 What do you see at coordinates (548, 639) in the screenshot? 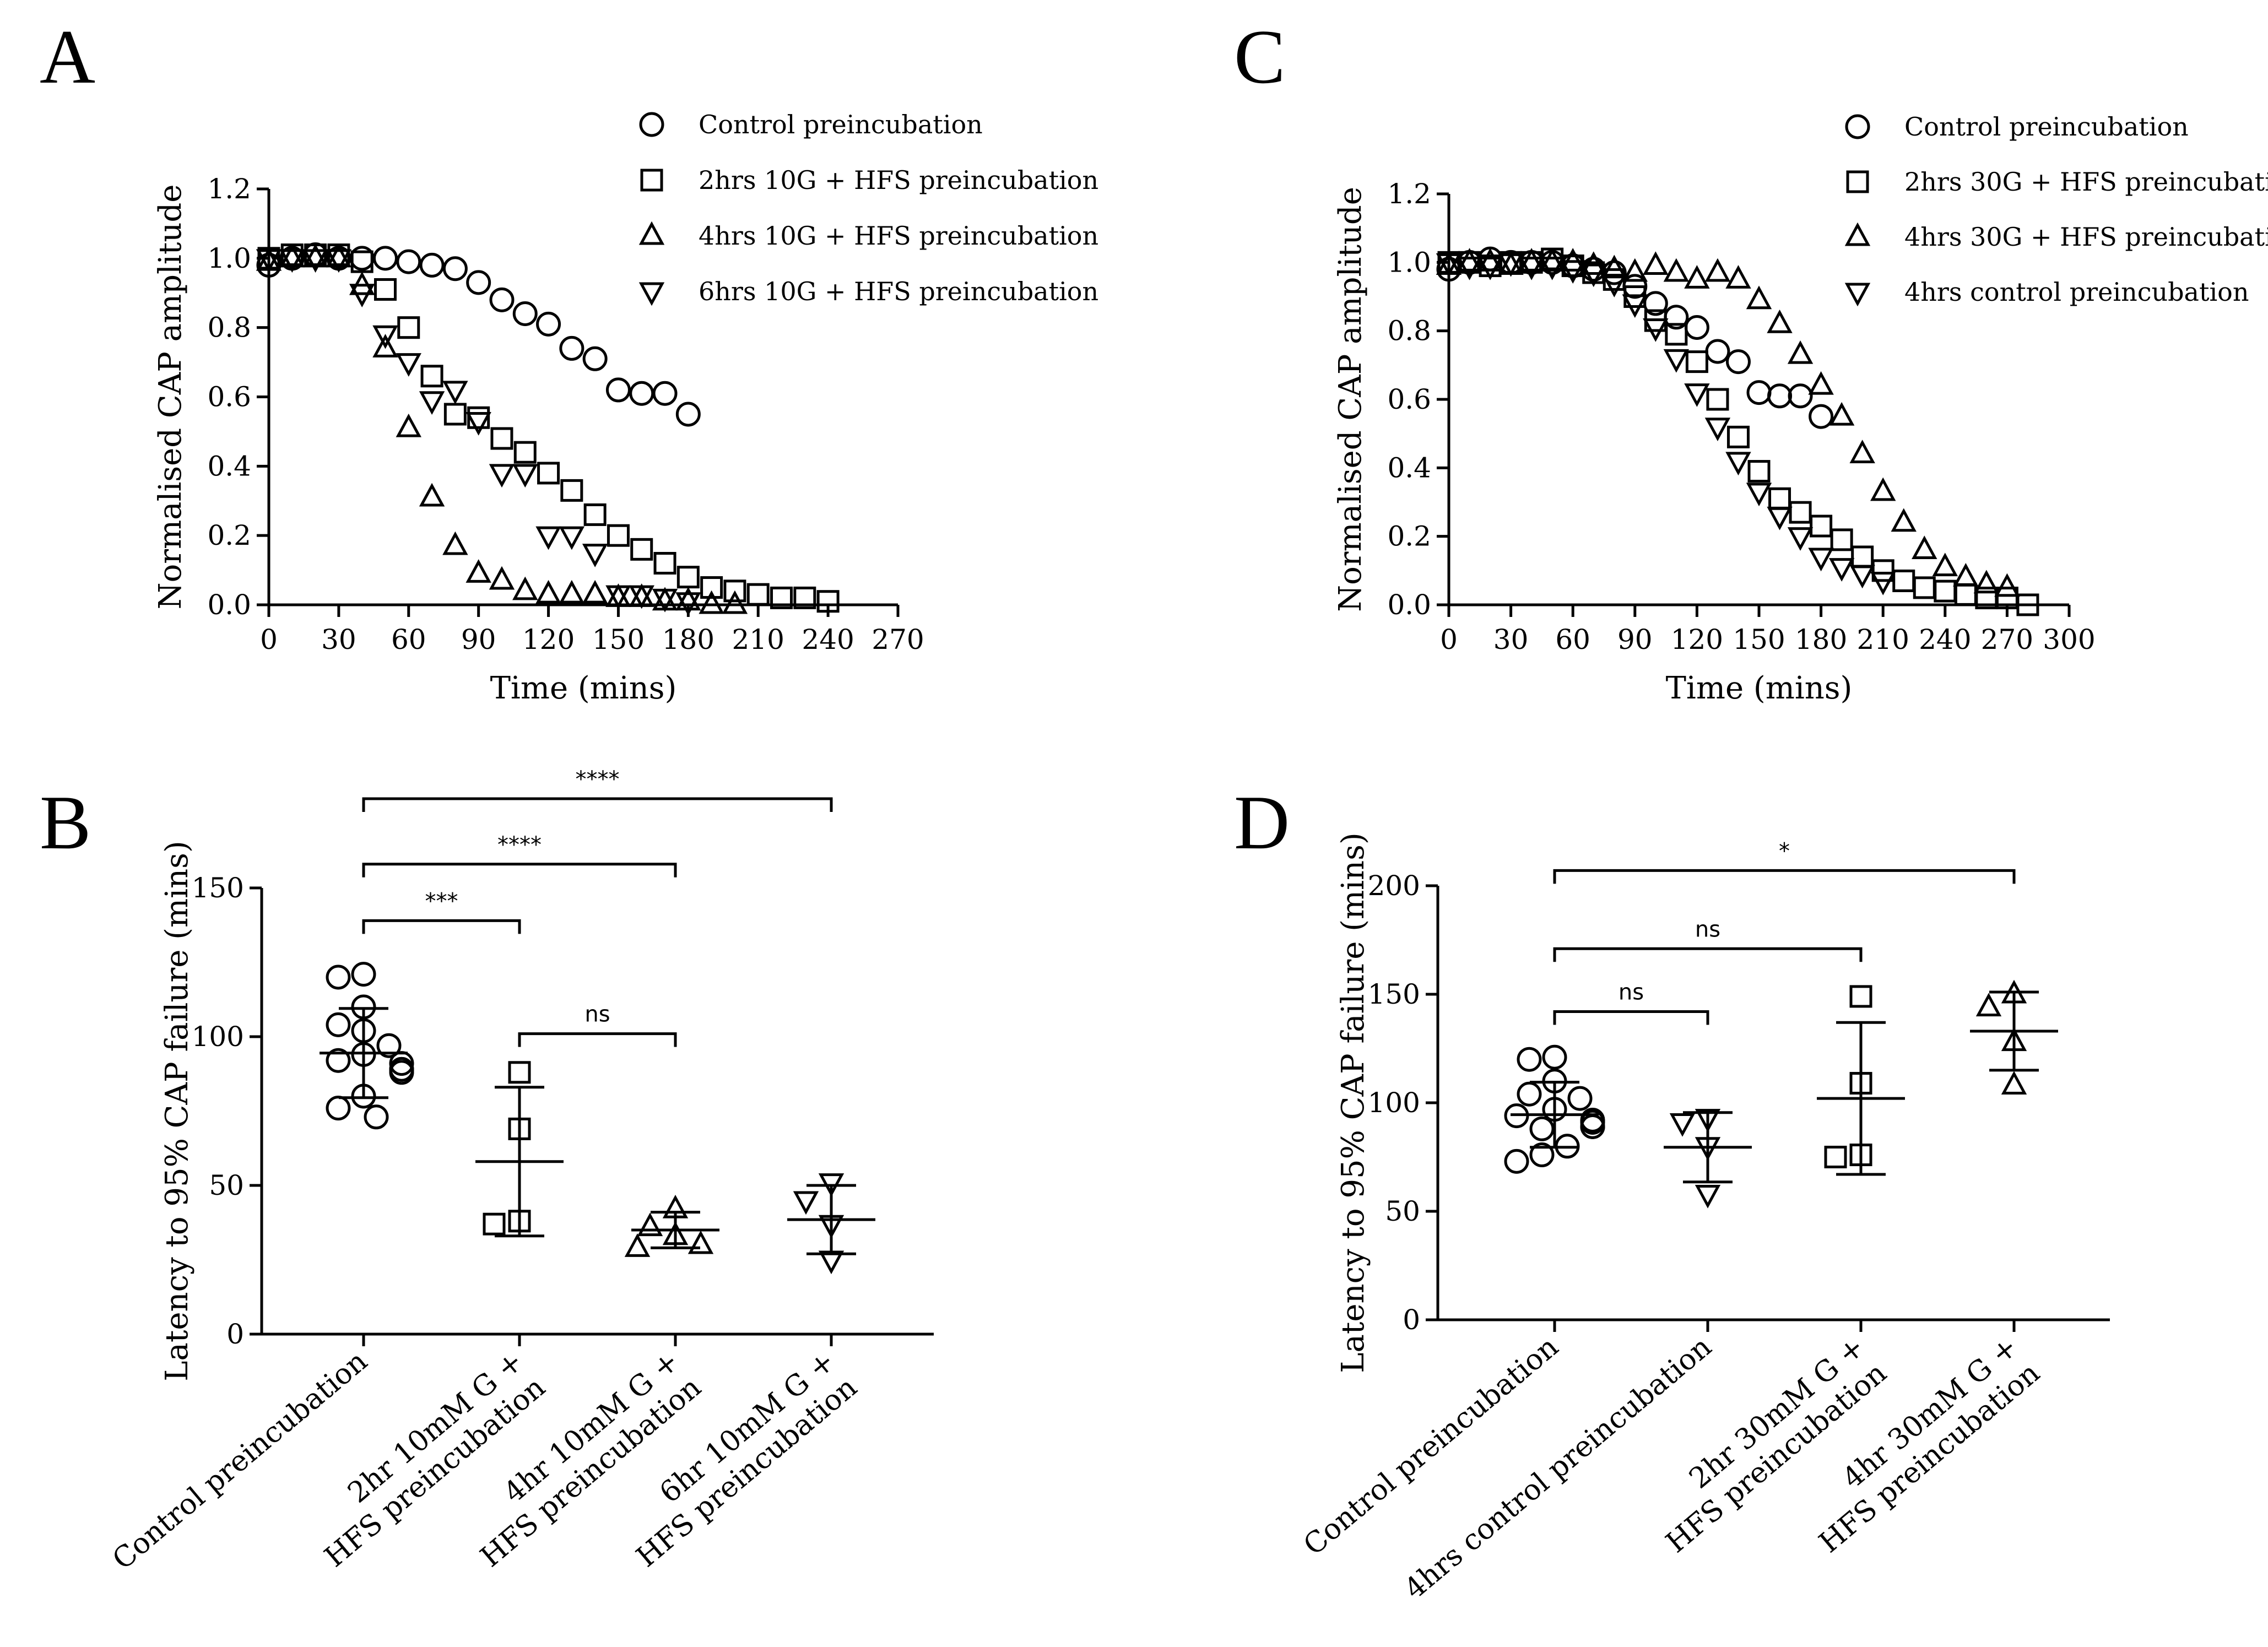
I see `x-tick-label: 120` at bounding box center [548, 639].